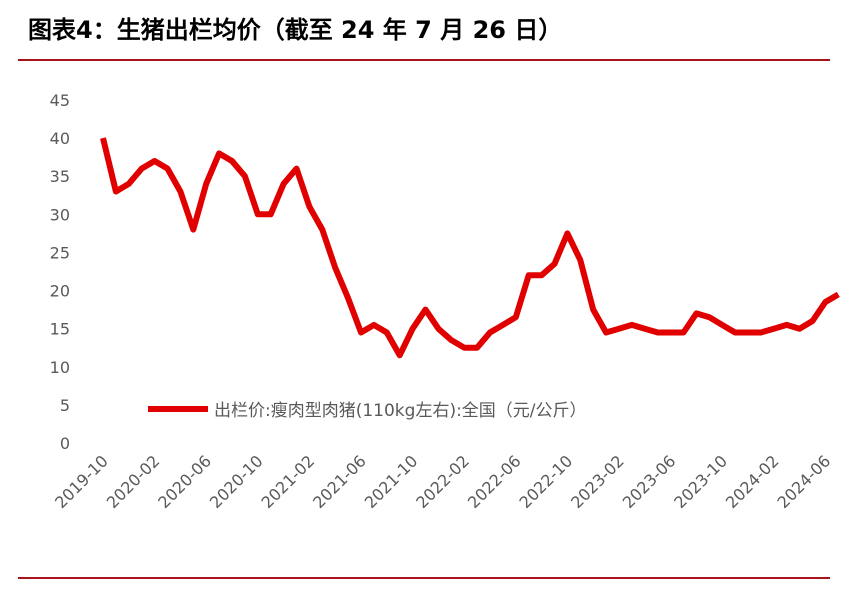 Image resolution: width=845 pixels, height=590 pixels. Describe the element at coordinates (60, 291) in the screenshot. I see `y-tick-label: 20` at that location.